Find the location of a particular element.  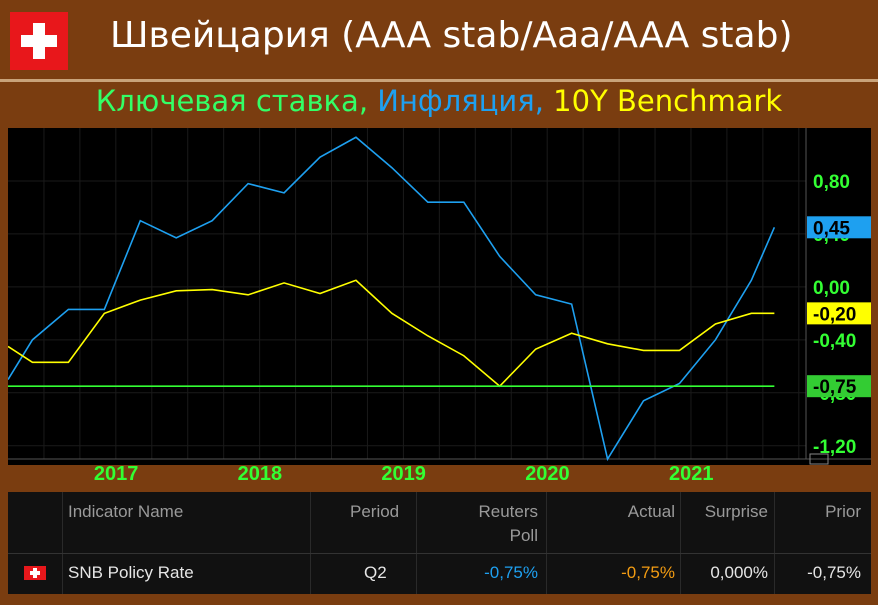

header: Швейцария (AAA stab/Aaa/AAA stab) is located at coordinates (439, 39).